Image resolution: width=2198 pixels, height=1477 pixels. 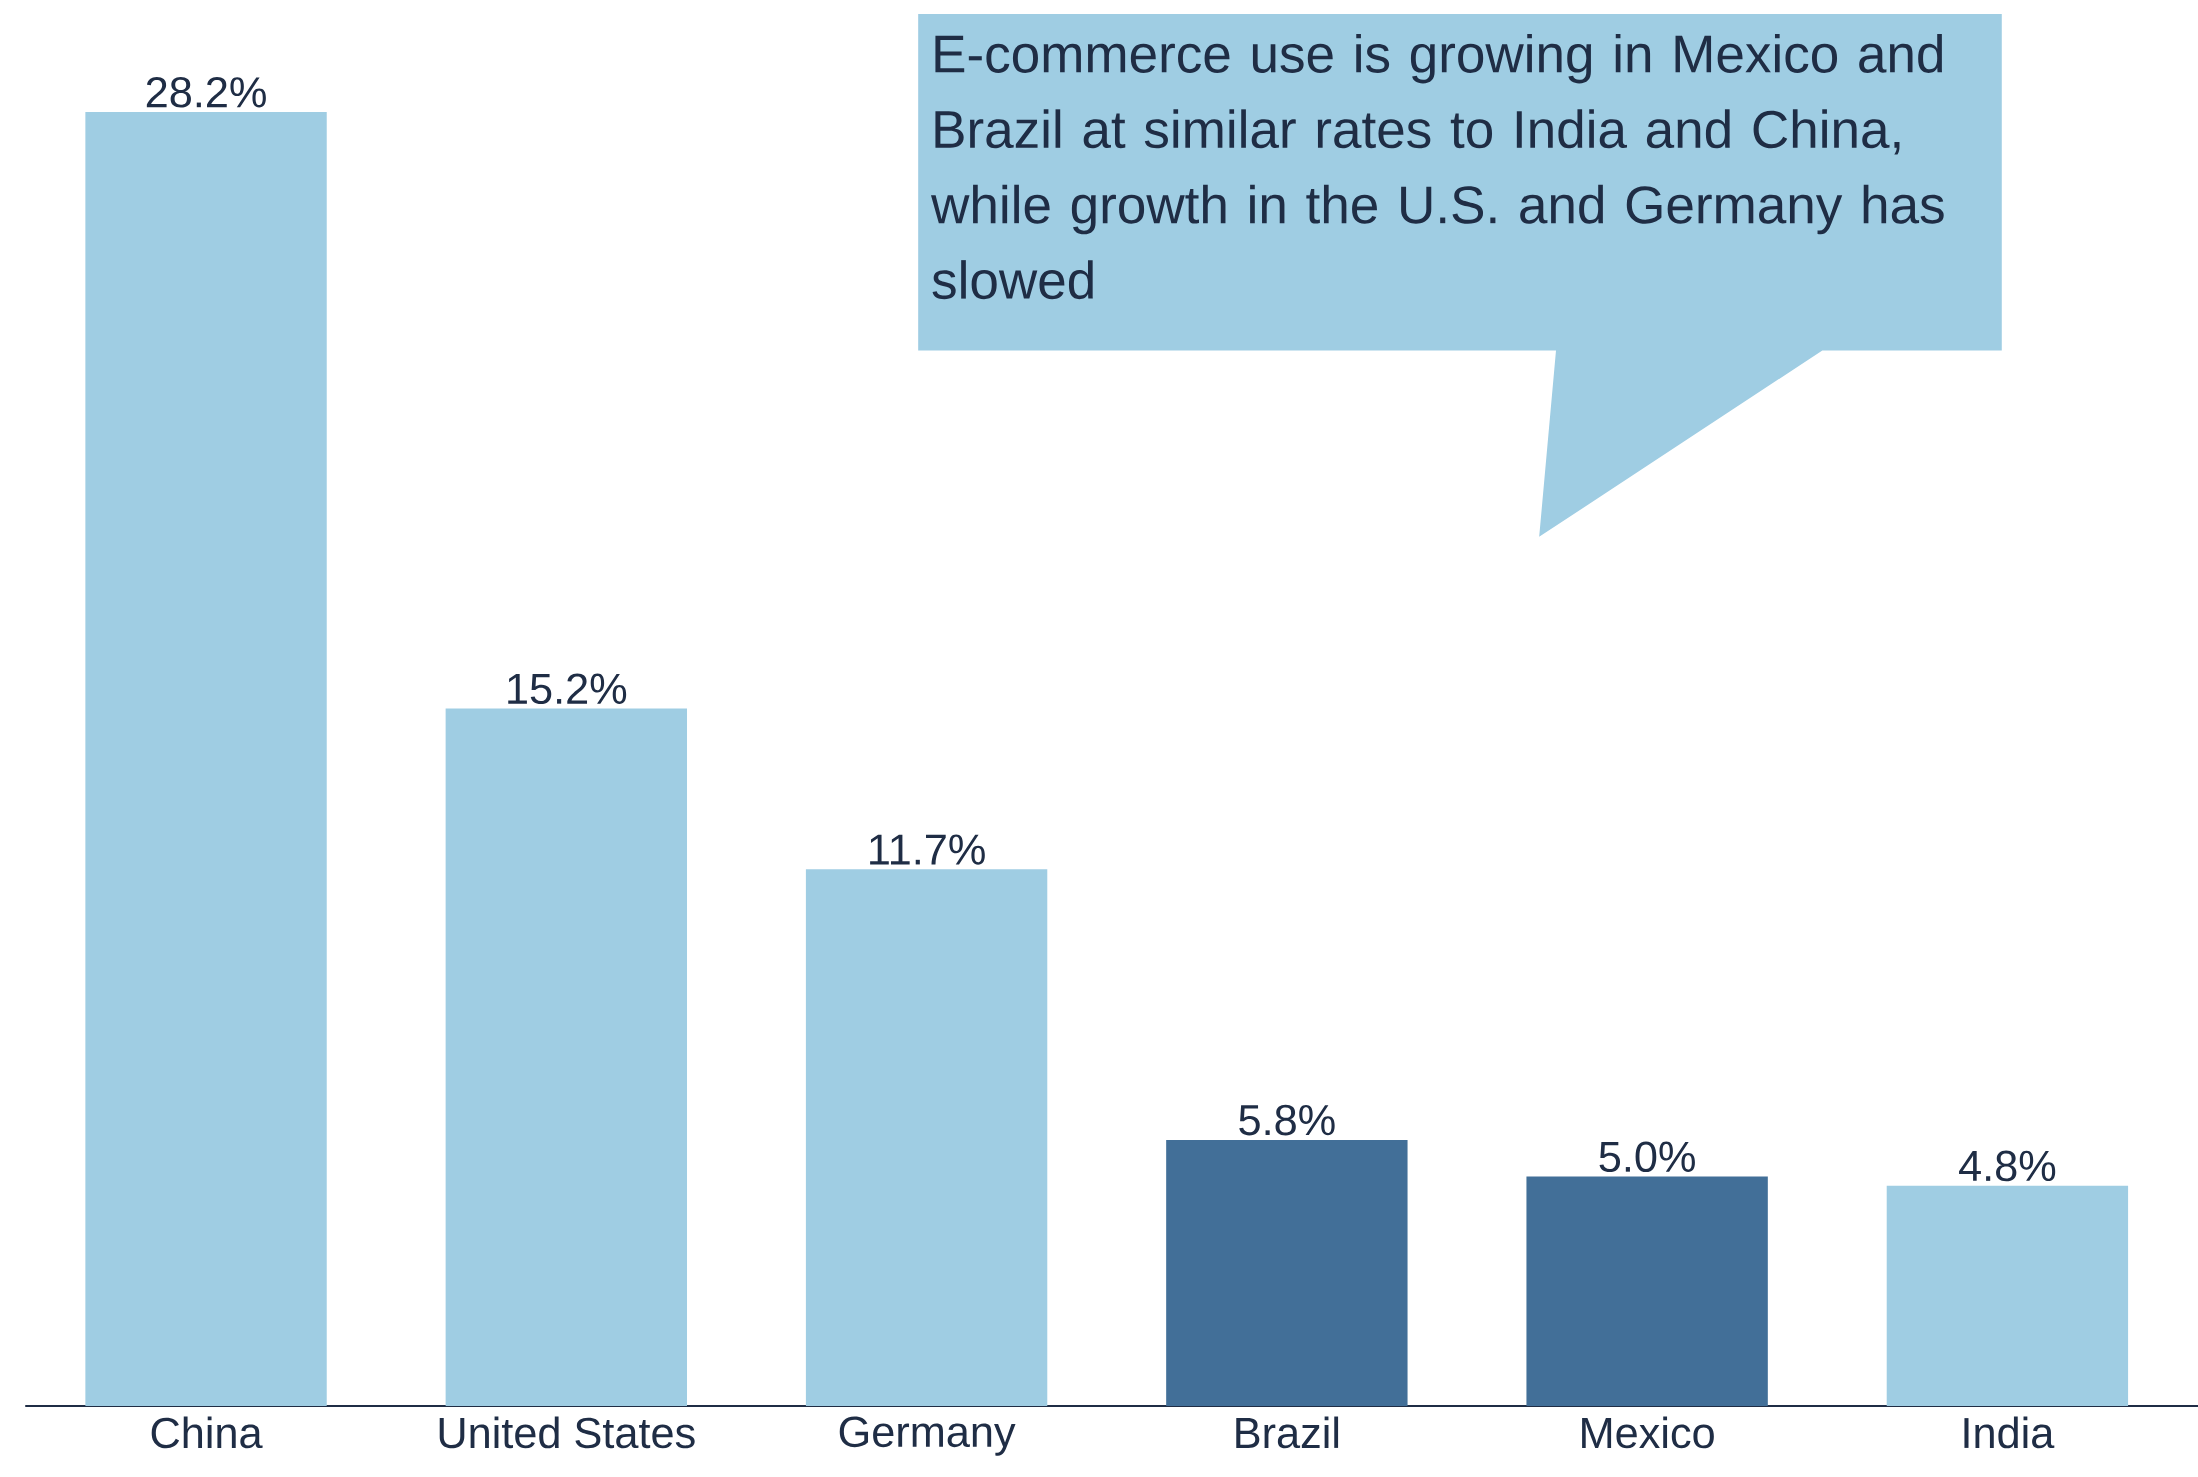 What do you see at coordinates (927, 1436) in the screenshot?
I see `x-tick-label: Germany` at bounding box center [927, 1436].